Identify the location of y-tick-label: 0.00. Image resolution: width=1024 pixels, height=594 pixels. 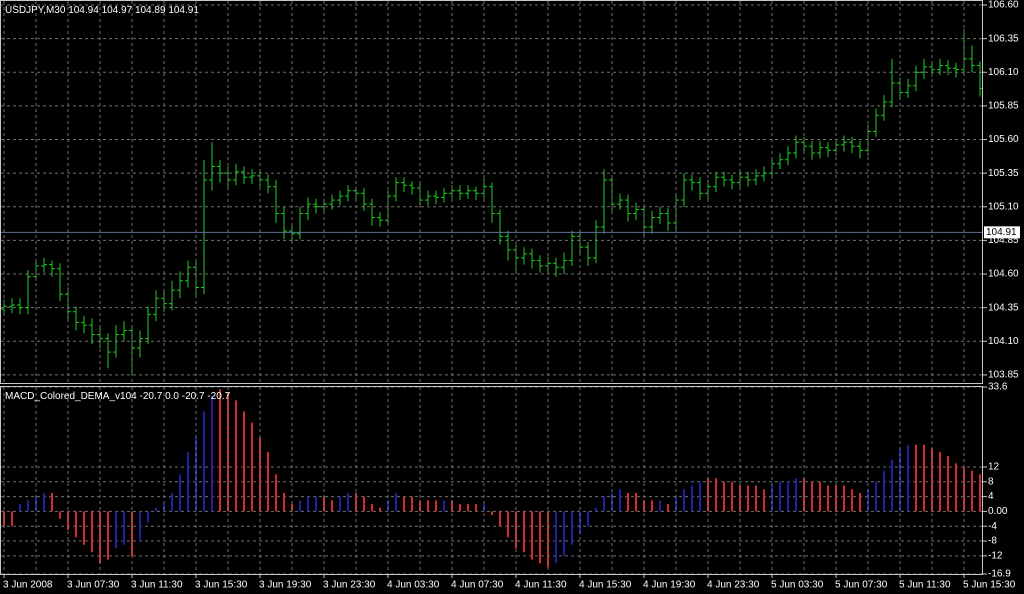
(998, 511).